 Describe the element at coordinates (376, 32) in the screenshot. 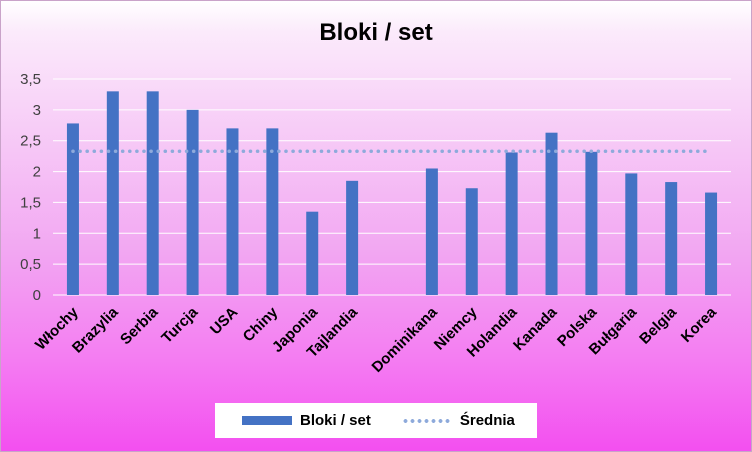

I see `chart-title: Bloki / set` at that location.